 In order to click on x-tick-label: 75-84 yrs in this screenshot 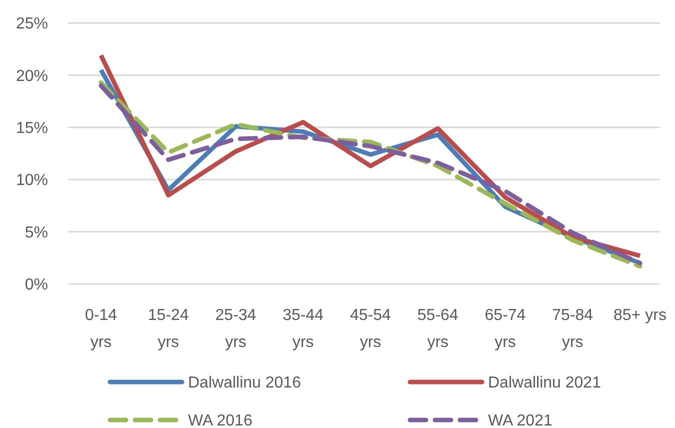, I will do `click(573, 329)`.